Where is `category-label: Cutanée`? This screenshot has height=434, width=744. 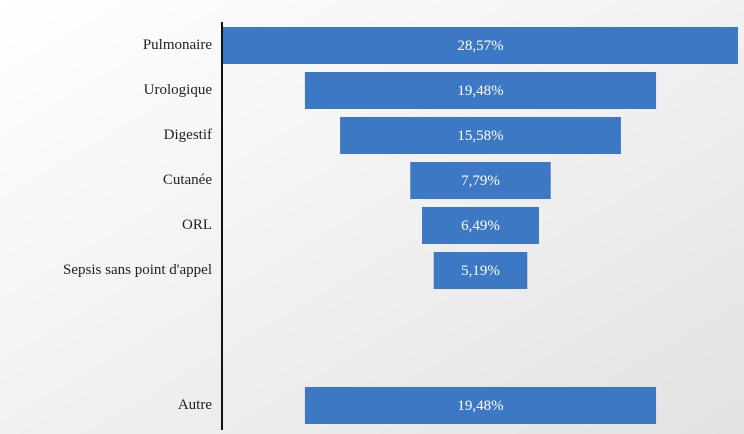
category-label: Cutanée is located at coordinates (187, 180).